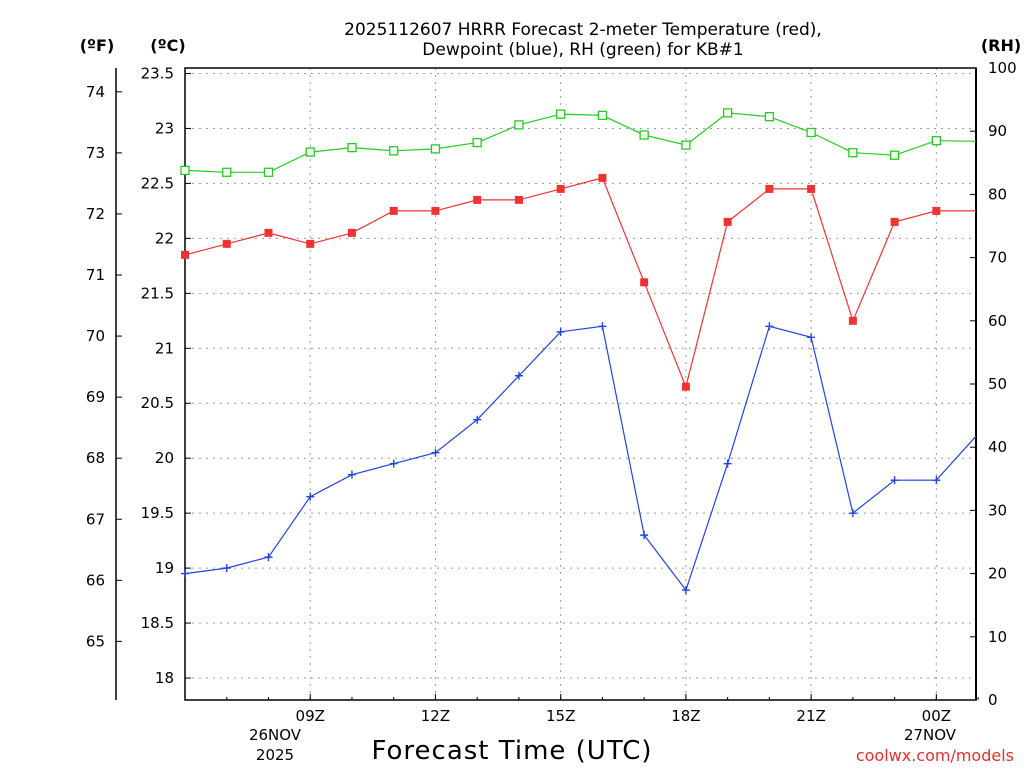 This screenshot has height=768, width=1024. I want to click on x-tick-label: 15Z, so click(560, 716).